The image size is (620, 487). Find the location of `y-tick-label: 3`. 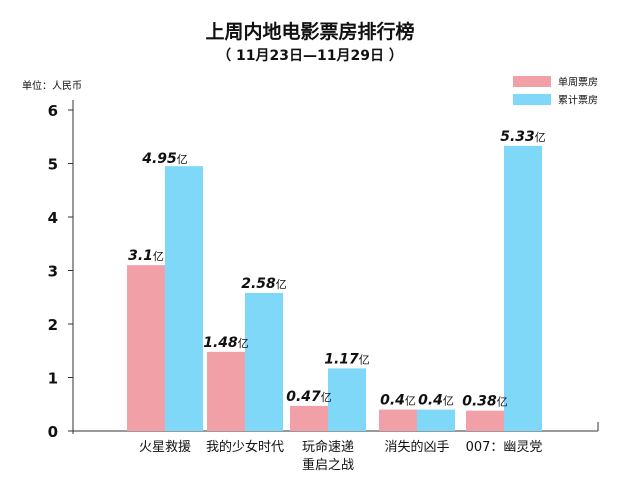

y-tick-label: 3 is located at coordinates (53, 272).